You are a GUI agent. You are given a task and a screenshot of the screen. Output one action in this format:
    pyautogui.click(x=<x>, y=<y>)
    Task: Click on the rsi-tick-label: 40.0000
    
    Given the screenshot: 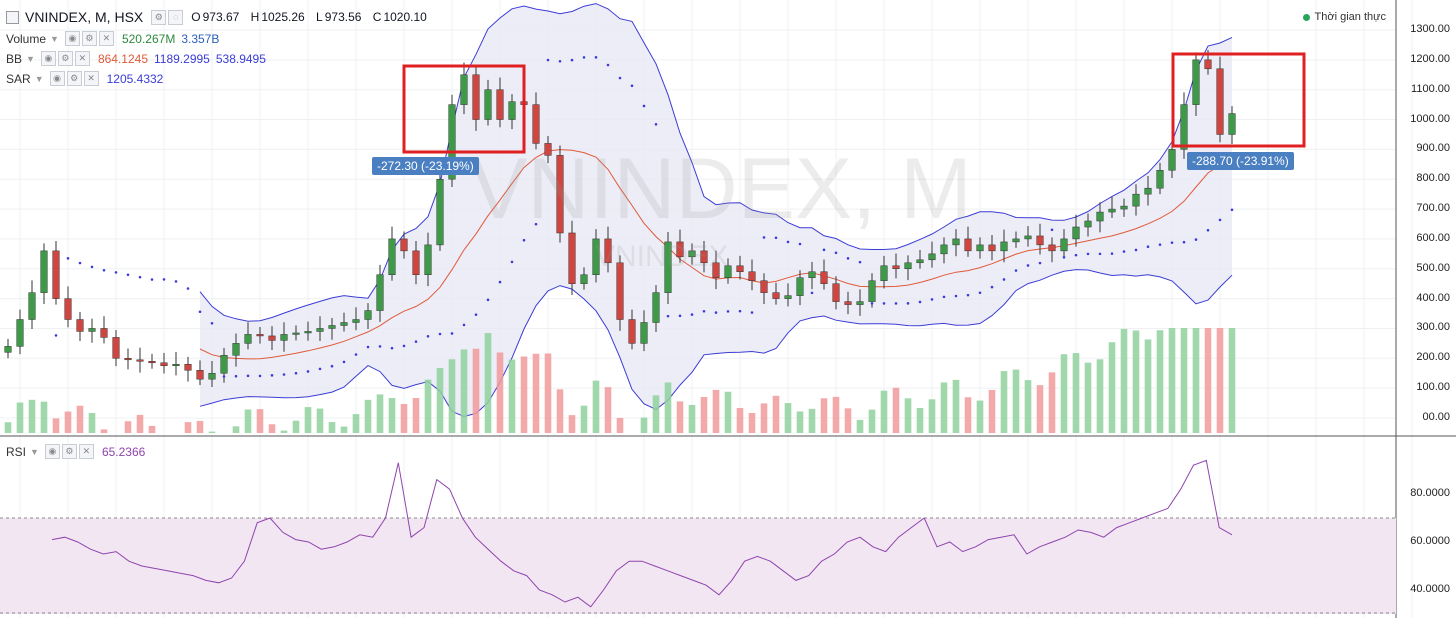 What is the action you would take?
    pyautogui.click(x=1430, y=589)
    